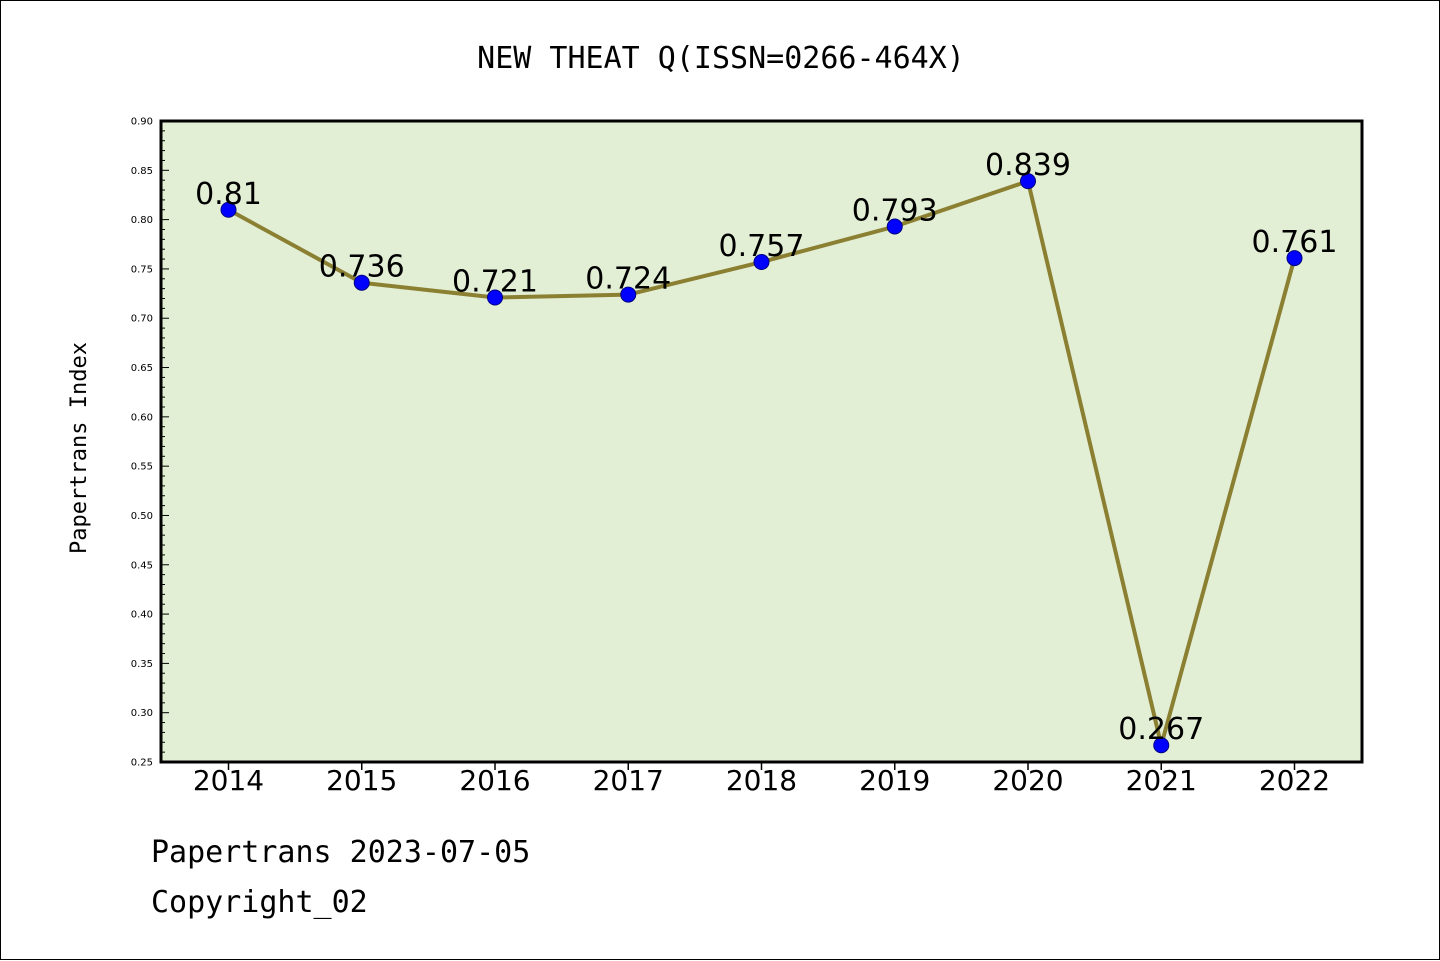 This screenshot has width=1440, height=961. I want to click on y-tick-label: 0.55, so click(142, 467).